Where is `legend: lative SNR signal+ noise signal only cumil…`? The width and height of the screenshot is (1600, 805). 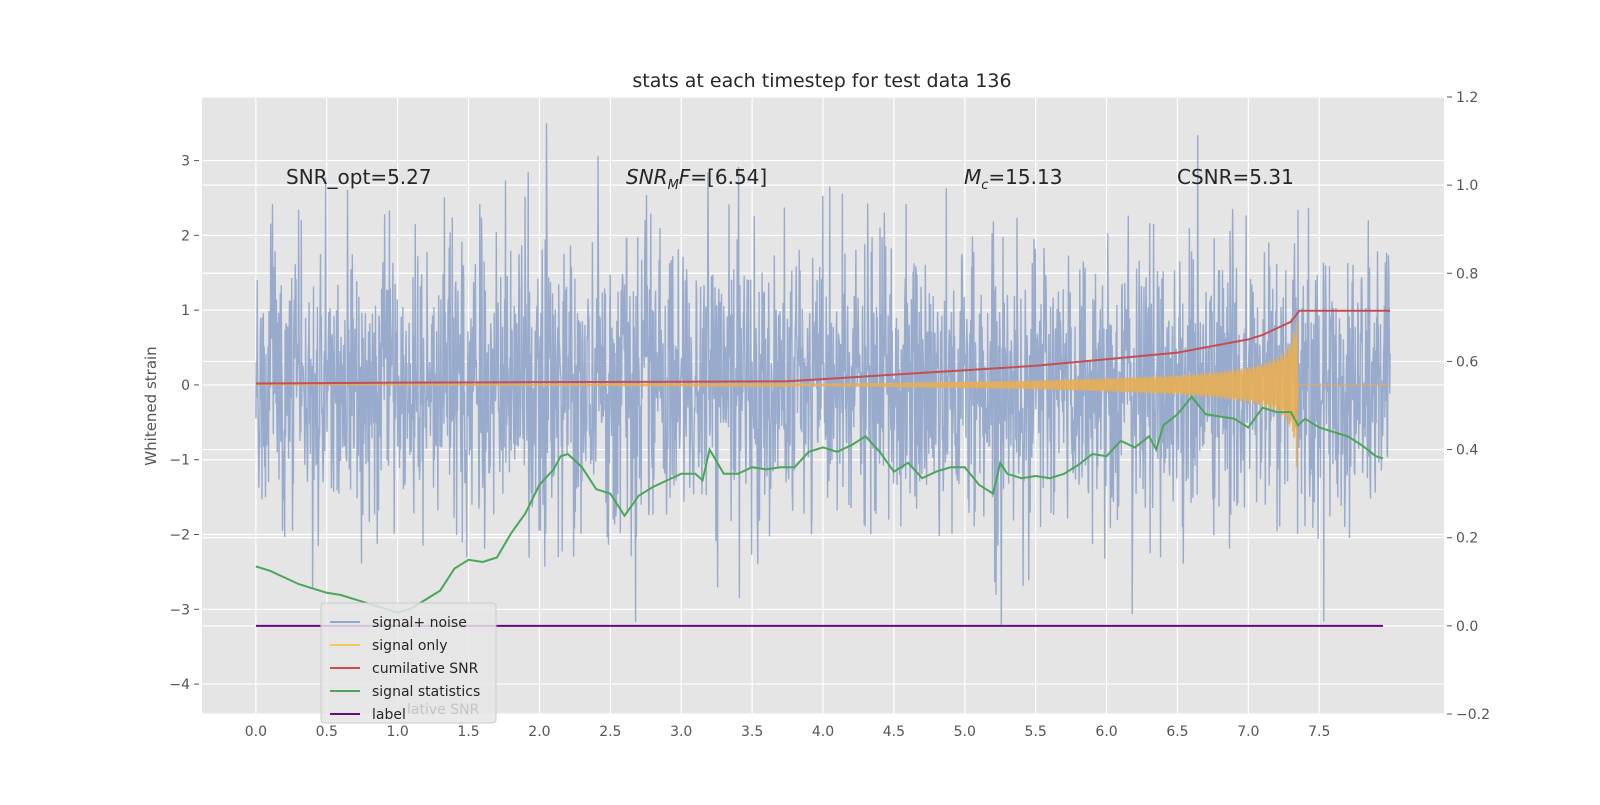
legend: lative SNR signal+ noise signal only cumil… is located at coordinates (408, 663).